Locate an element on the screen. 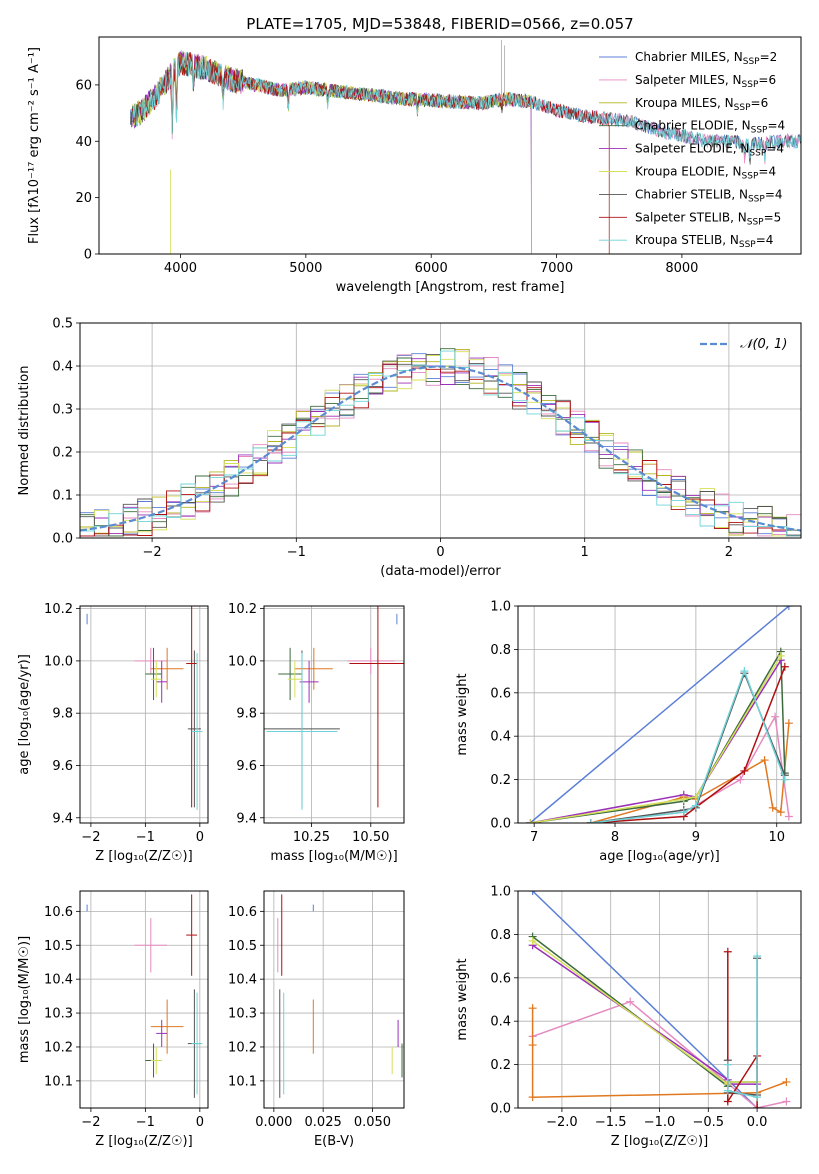 The width and height of the screenshot is (819, 1174). y-tick-label: 10.0 is located at coordinates (242, 661).